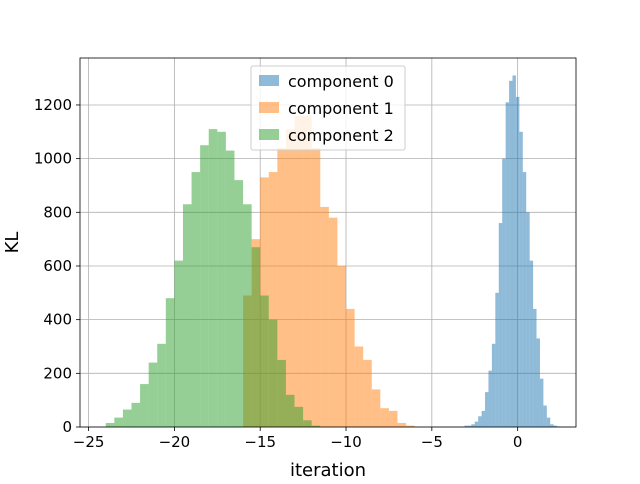 This screenshot has height=484, width=640. What do you see at coordinates (432, 442) in the screenshot?
I see `x-tick-label: −5` at bounding box center [432, 442].